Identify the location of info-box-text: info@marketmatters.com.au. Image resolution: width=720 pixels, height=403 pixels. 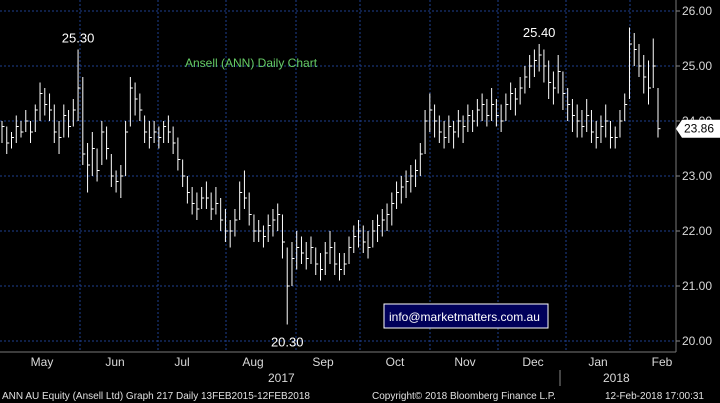
(464, 317).